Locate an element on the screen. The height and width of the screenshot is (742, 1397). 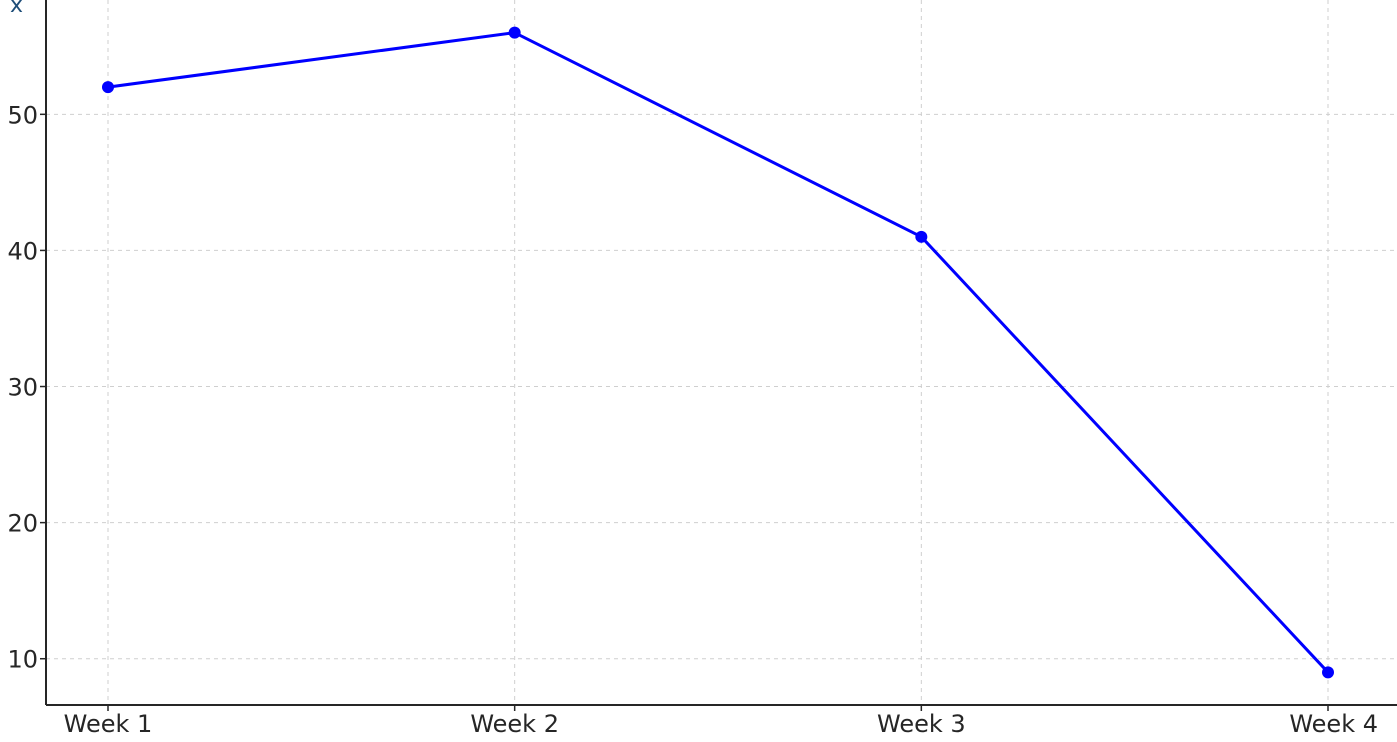
y-tick-label-3: 40 is located at coordinates (22, 251).